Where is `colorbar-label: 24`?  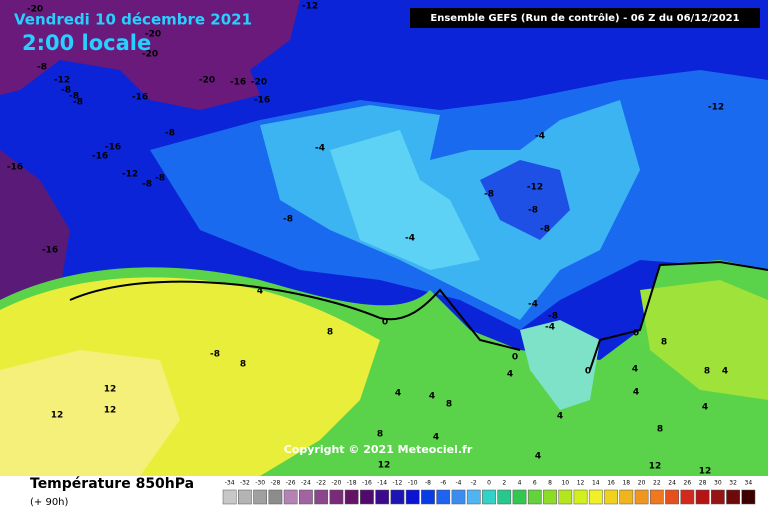 colorbar-label: 24 is located at coordinates (672, 483).